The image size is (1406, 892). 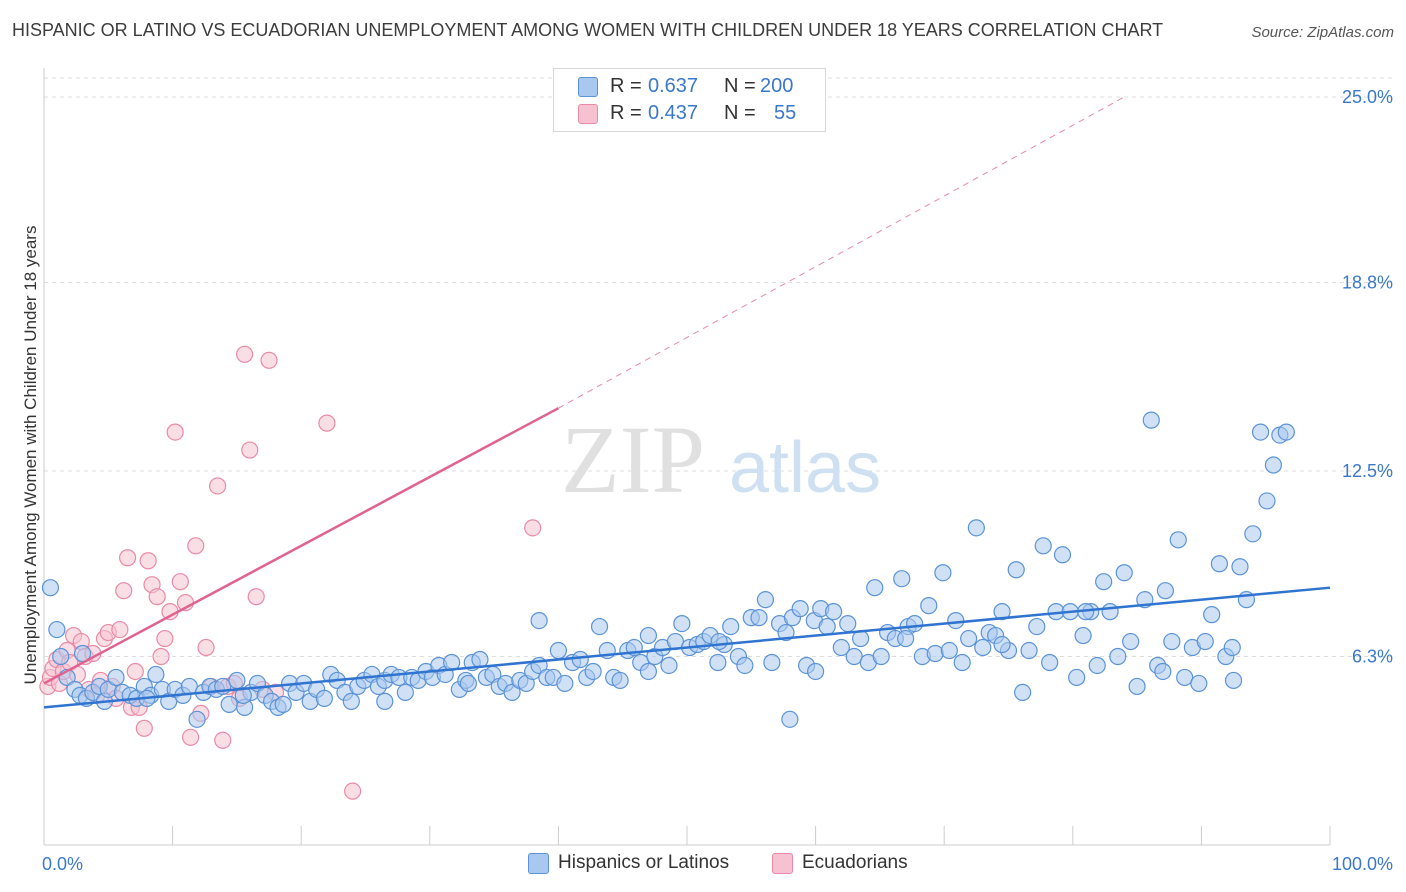 What do you see at coordinates (1367, 97) in the screenshot?
I see `y-tick-label: 25.0%` at bounding box center [1367, 97].